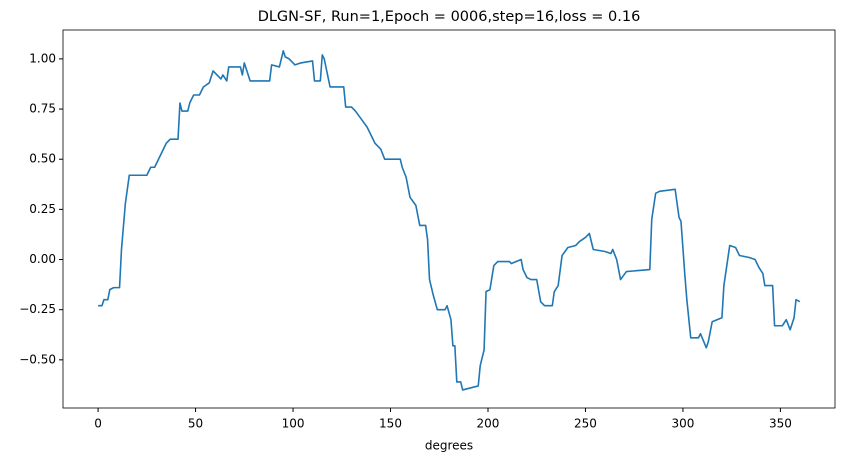 This screenshot has height=463, width=846. I want to click on x-tick-label: 300, so click(682, 424).